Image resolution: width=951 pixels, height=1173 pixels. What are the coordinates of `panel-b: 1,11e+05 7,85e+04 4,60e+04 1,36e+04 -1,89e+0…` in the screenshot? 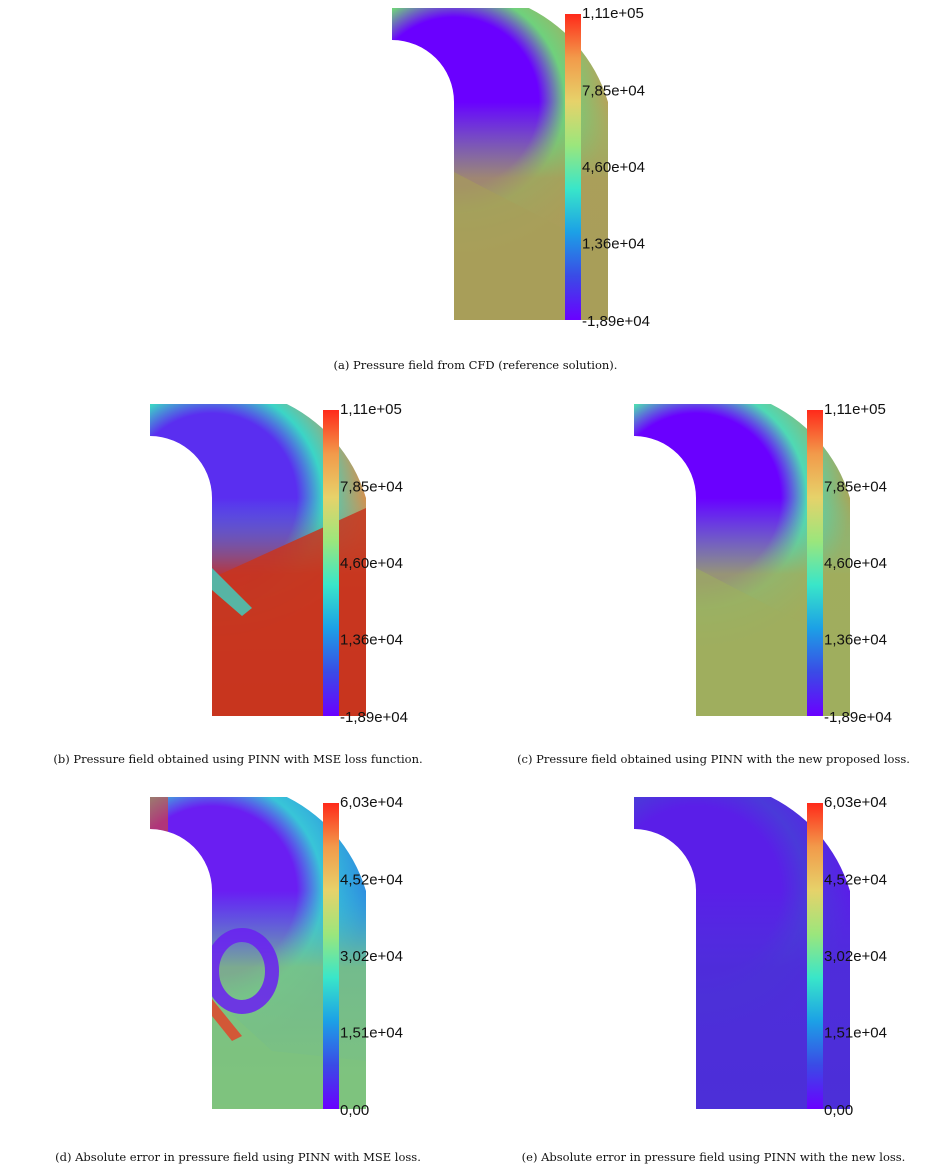 It's located at (300, 567).